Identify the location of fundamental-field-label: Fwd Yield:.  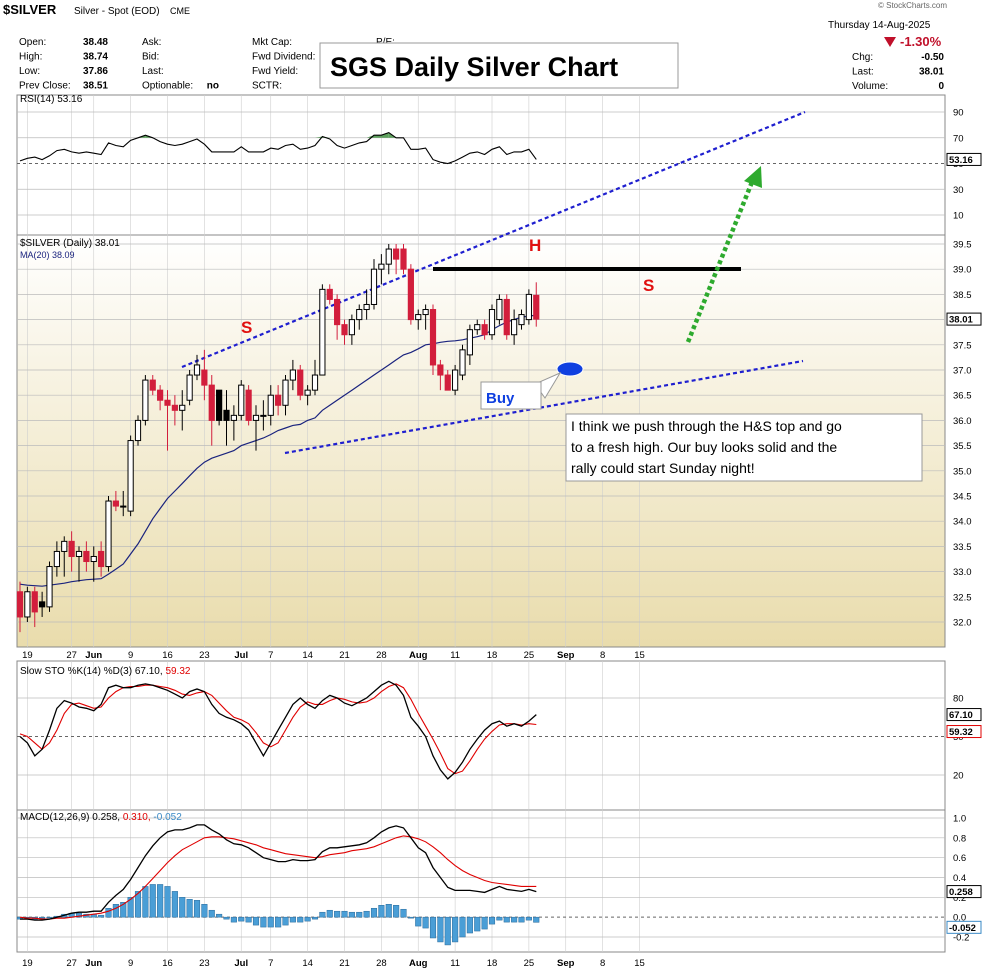
(275, 71).